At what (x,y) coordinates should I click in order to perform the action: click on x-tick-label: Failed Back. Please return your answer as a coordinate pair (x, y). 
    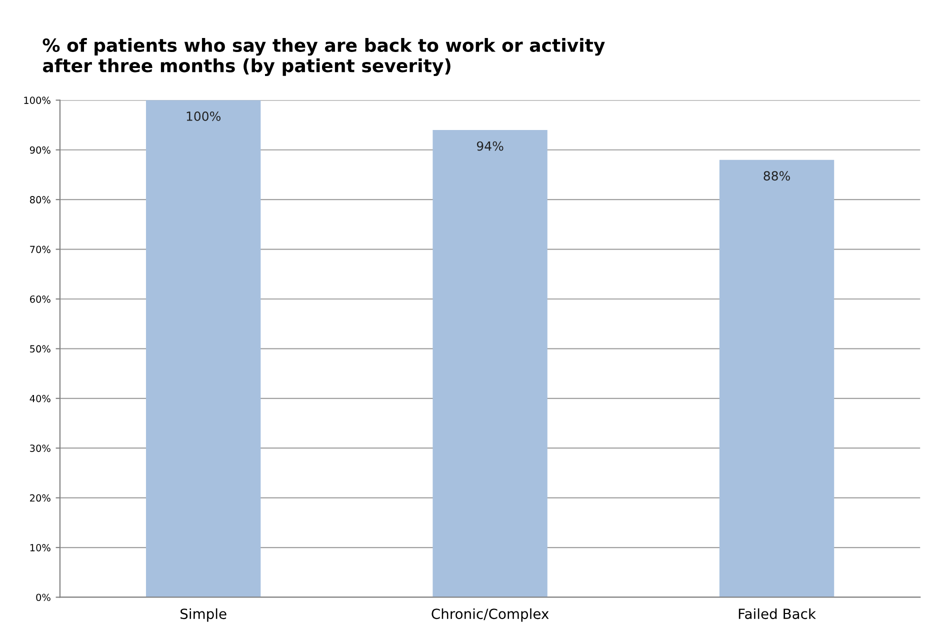
    Looking at the image, I should click on (777, 614).